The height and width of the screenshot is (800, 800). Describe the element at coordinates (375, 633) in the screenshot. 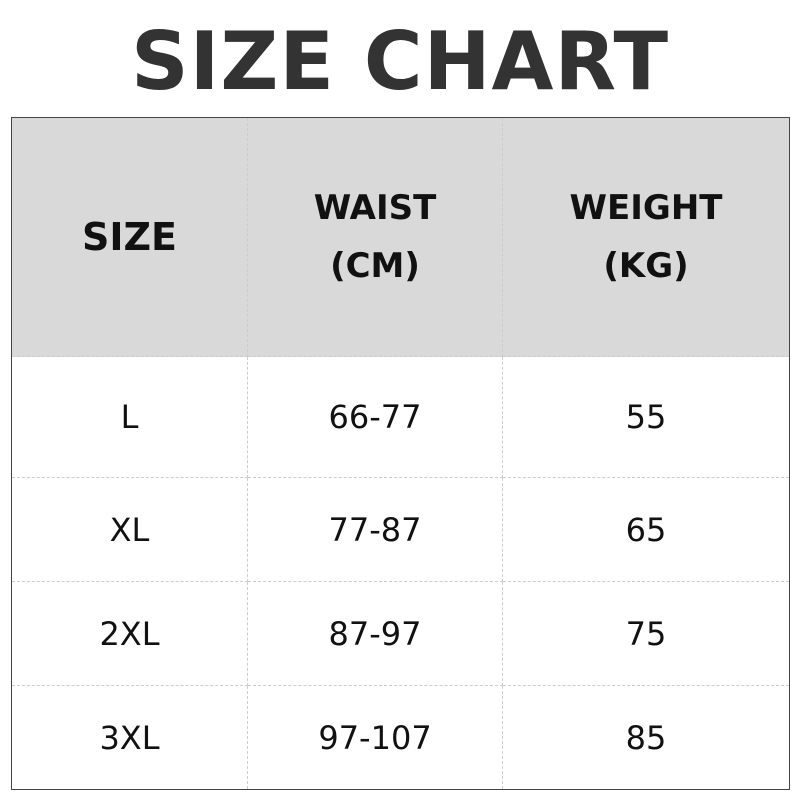

I see `cell-waist: 87-97` at that location.